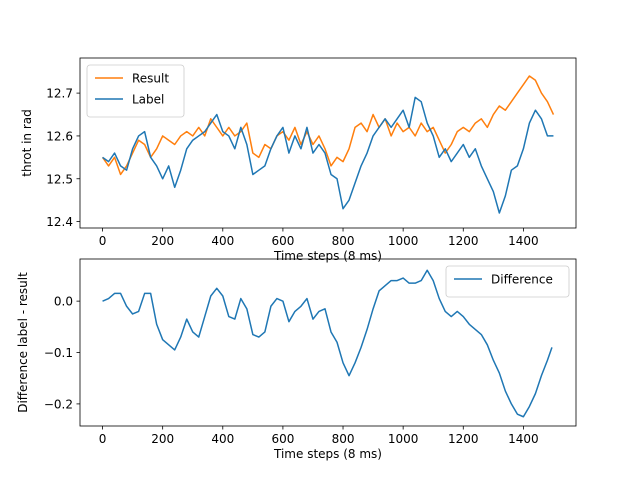 Image resolution: width=640 pixels, height=480 pixels. I want to click on legend-label-label: Label, so click(148, 100).